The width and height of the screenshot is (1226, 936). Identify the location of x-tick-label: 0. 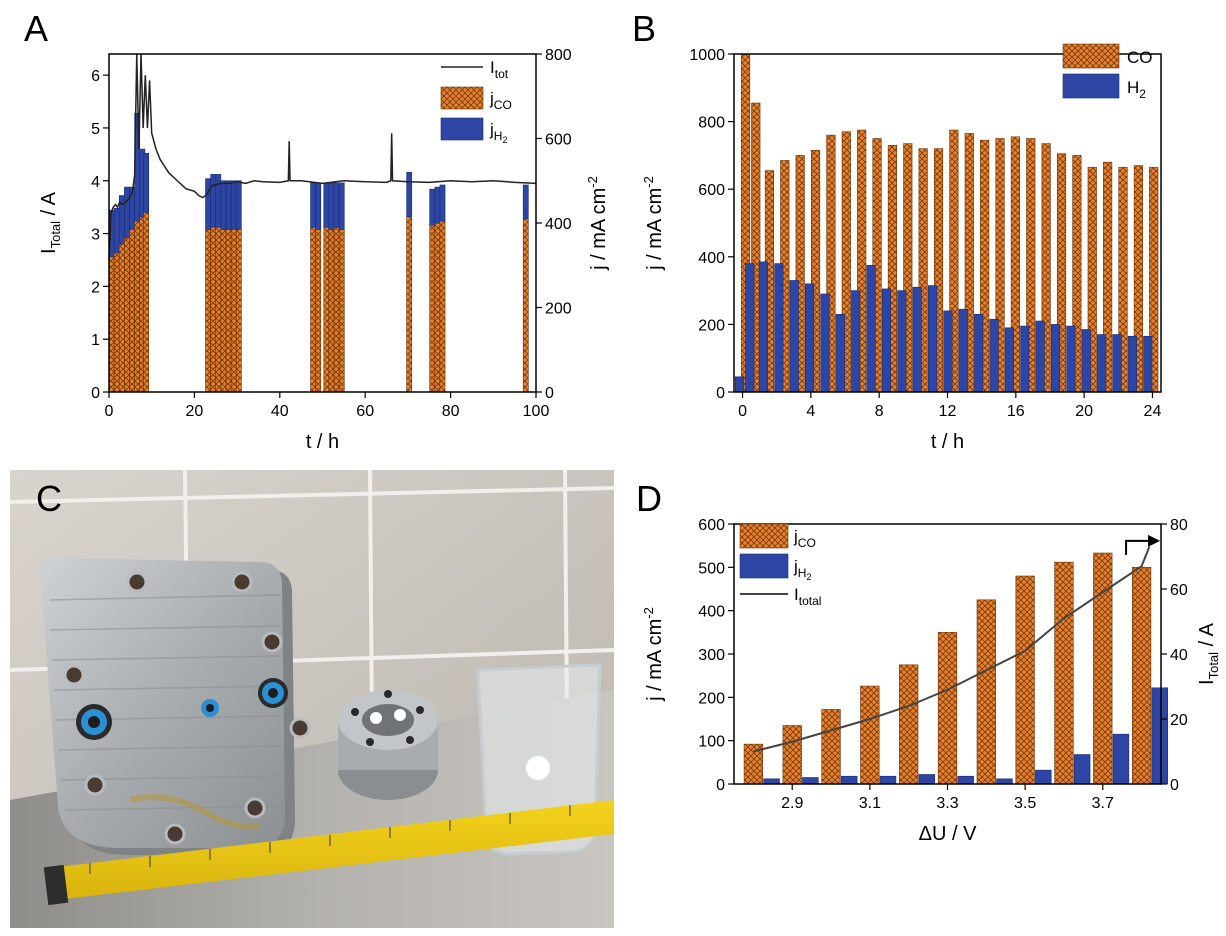
(109, 411).